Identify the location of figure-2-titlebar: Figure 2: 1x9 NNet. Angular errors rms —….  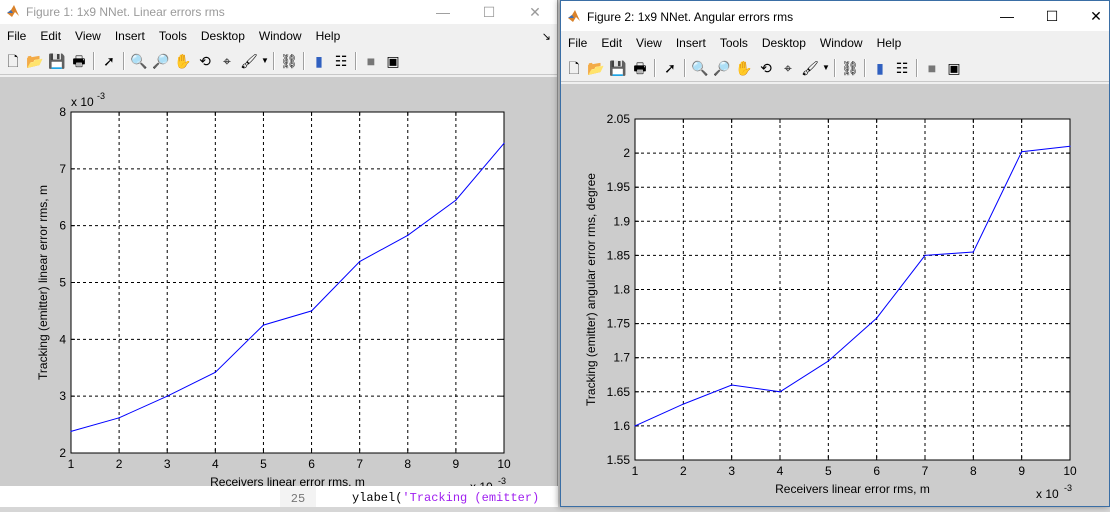
(835, 16).